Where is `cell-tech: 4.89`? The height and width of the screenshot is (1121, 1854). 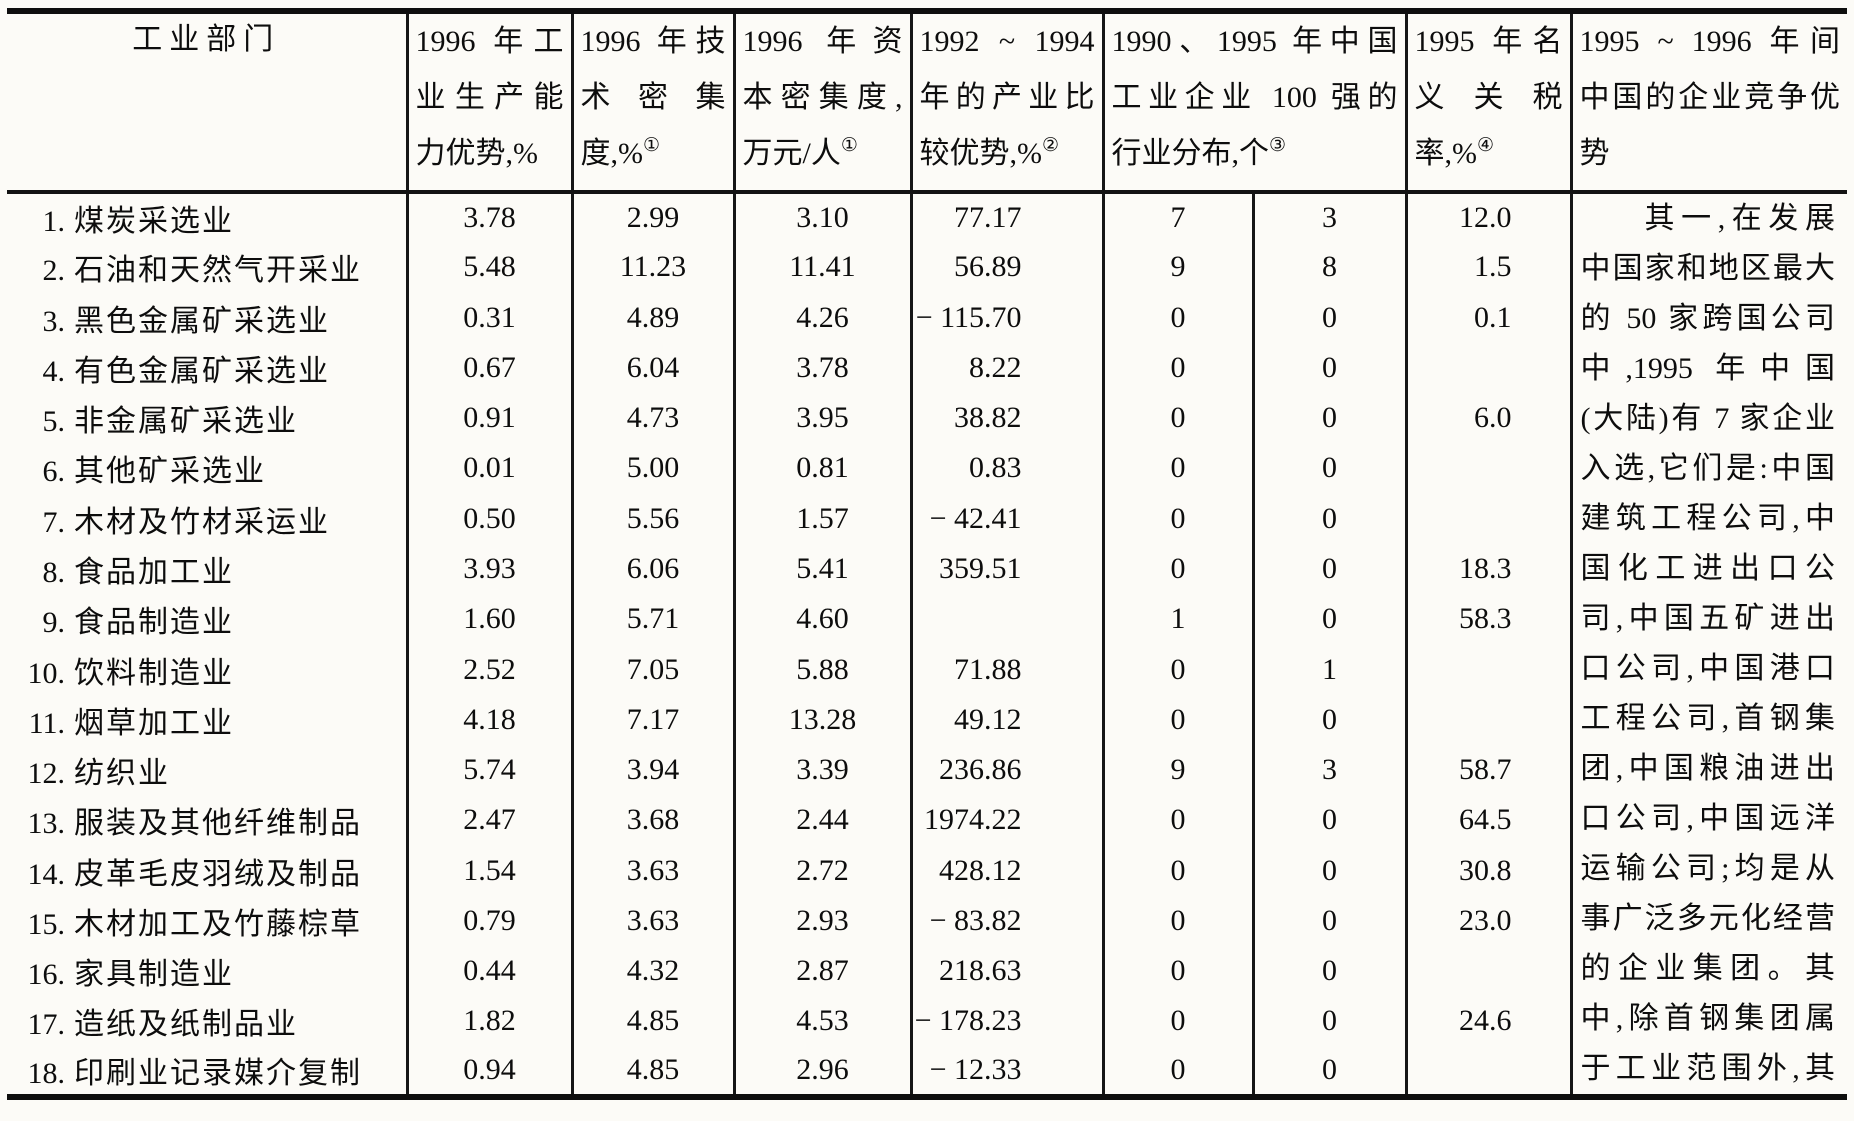
cell-tech: 4.89 is located at coordinates (652, 317).